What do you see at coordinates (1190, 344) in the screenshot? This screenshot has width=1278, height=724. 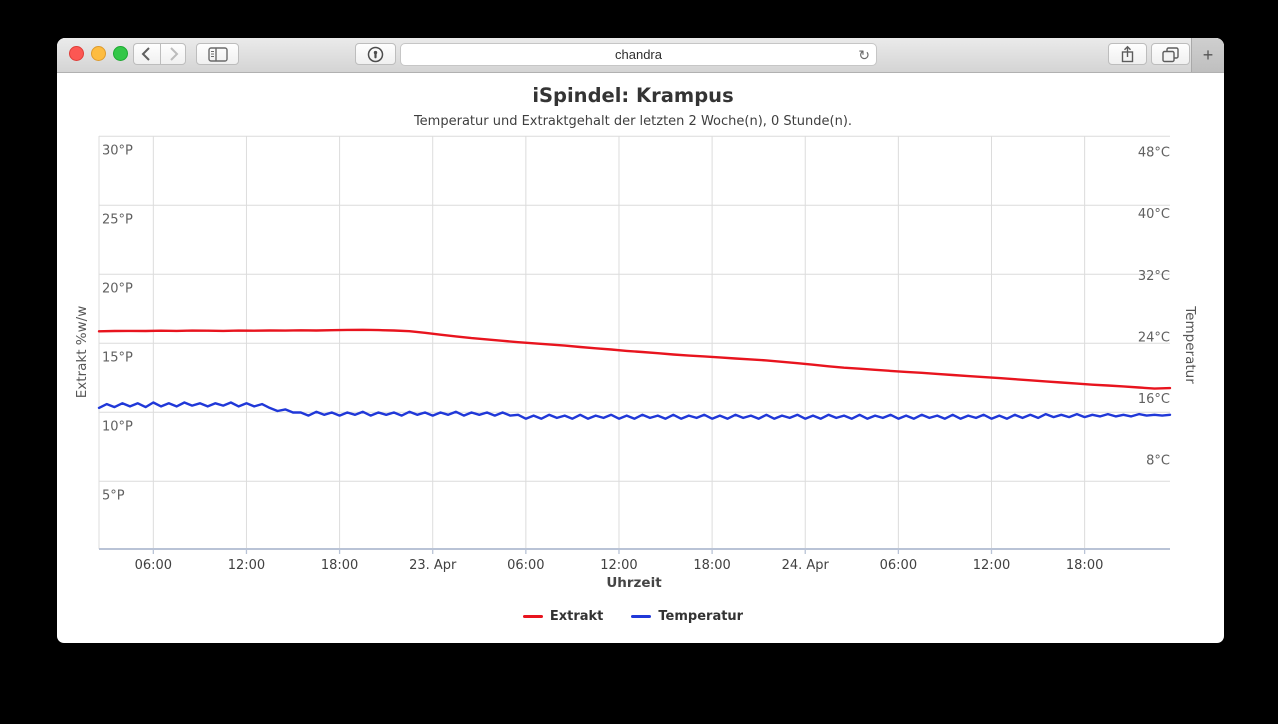 I see `y-right-axis-title: Temperatur` at bounding box center [1190, 344].